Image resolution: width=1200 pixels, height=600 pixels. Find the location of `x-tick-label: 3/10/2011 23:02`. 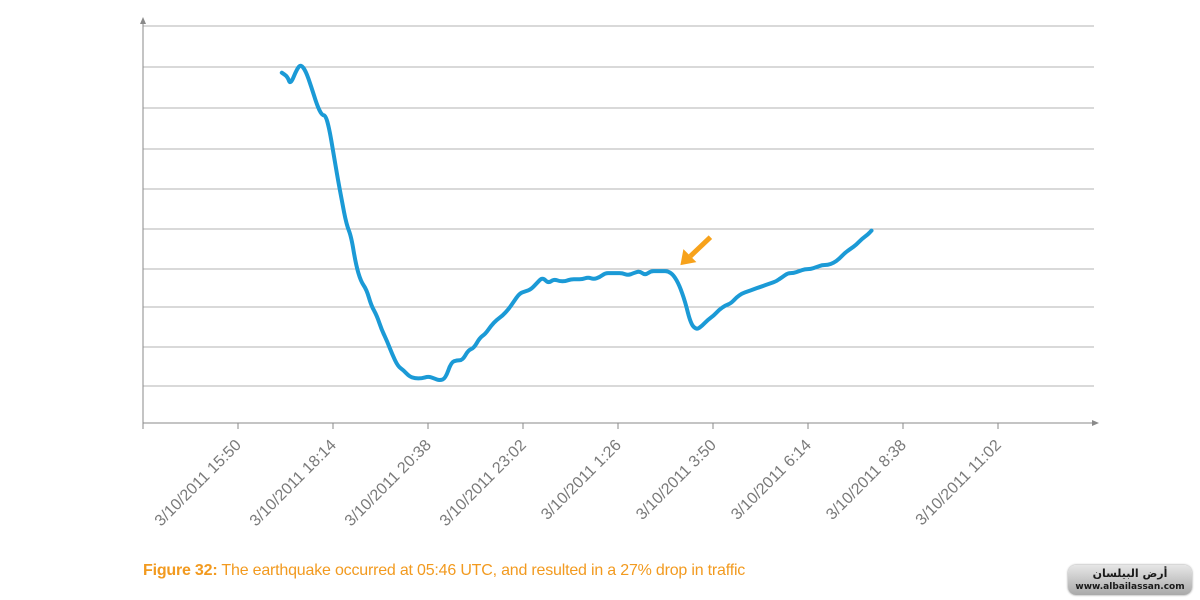

x-tick-label: 3/10/2011 23:02 is located at coordinates (483, 483).